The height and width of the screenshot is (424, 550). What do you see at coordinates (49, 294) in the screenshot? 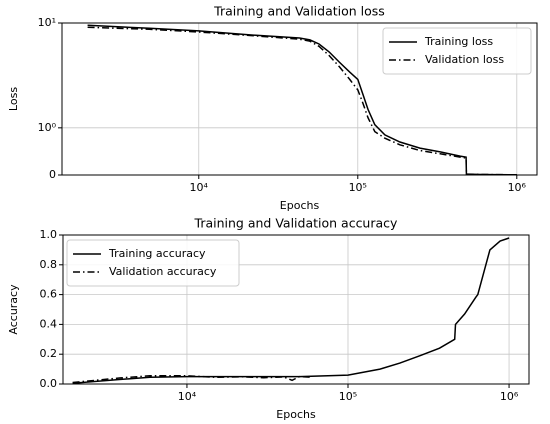
I see `y-tick-label: 0.6` at bounding box center [49, 294].